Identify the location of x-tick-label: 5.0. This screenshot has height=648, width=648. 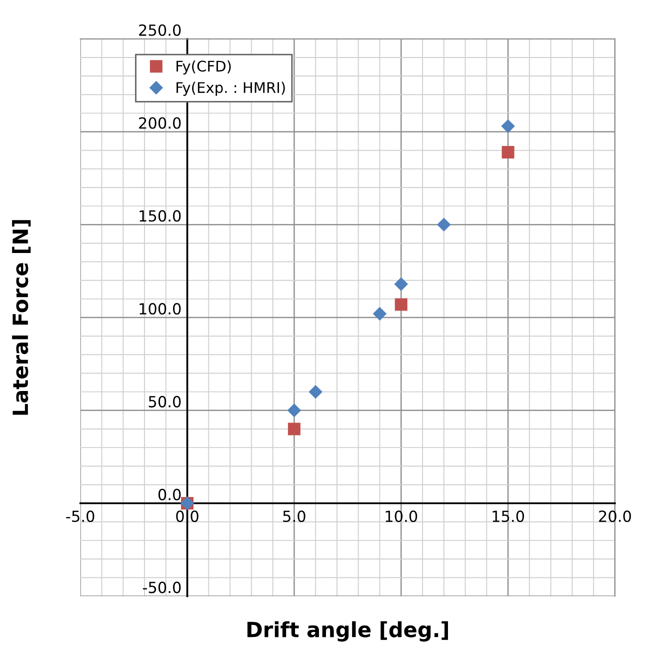
(294, 516).